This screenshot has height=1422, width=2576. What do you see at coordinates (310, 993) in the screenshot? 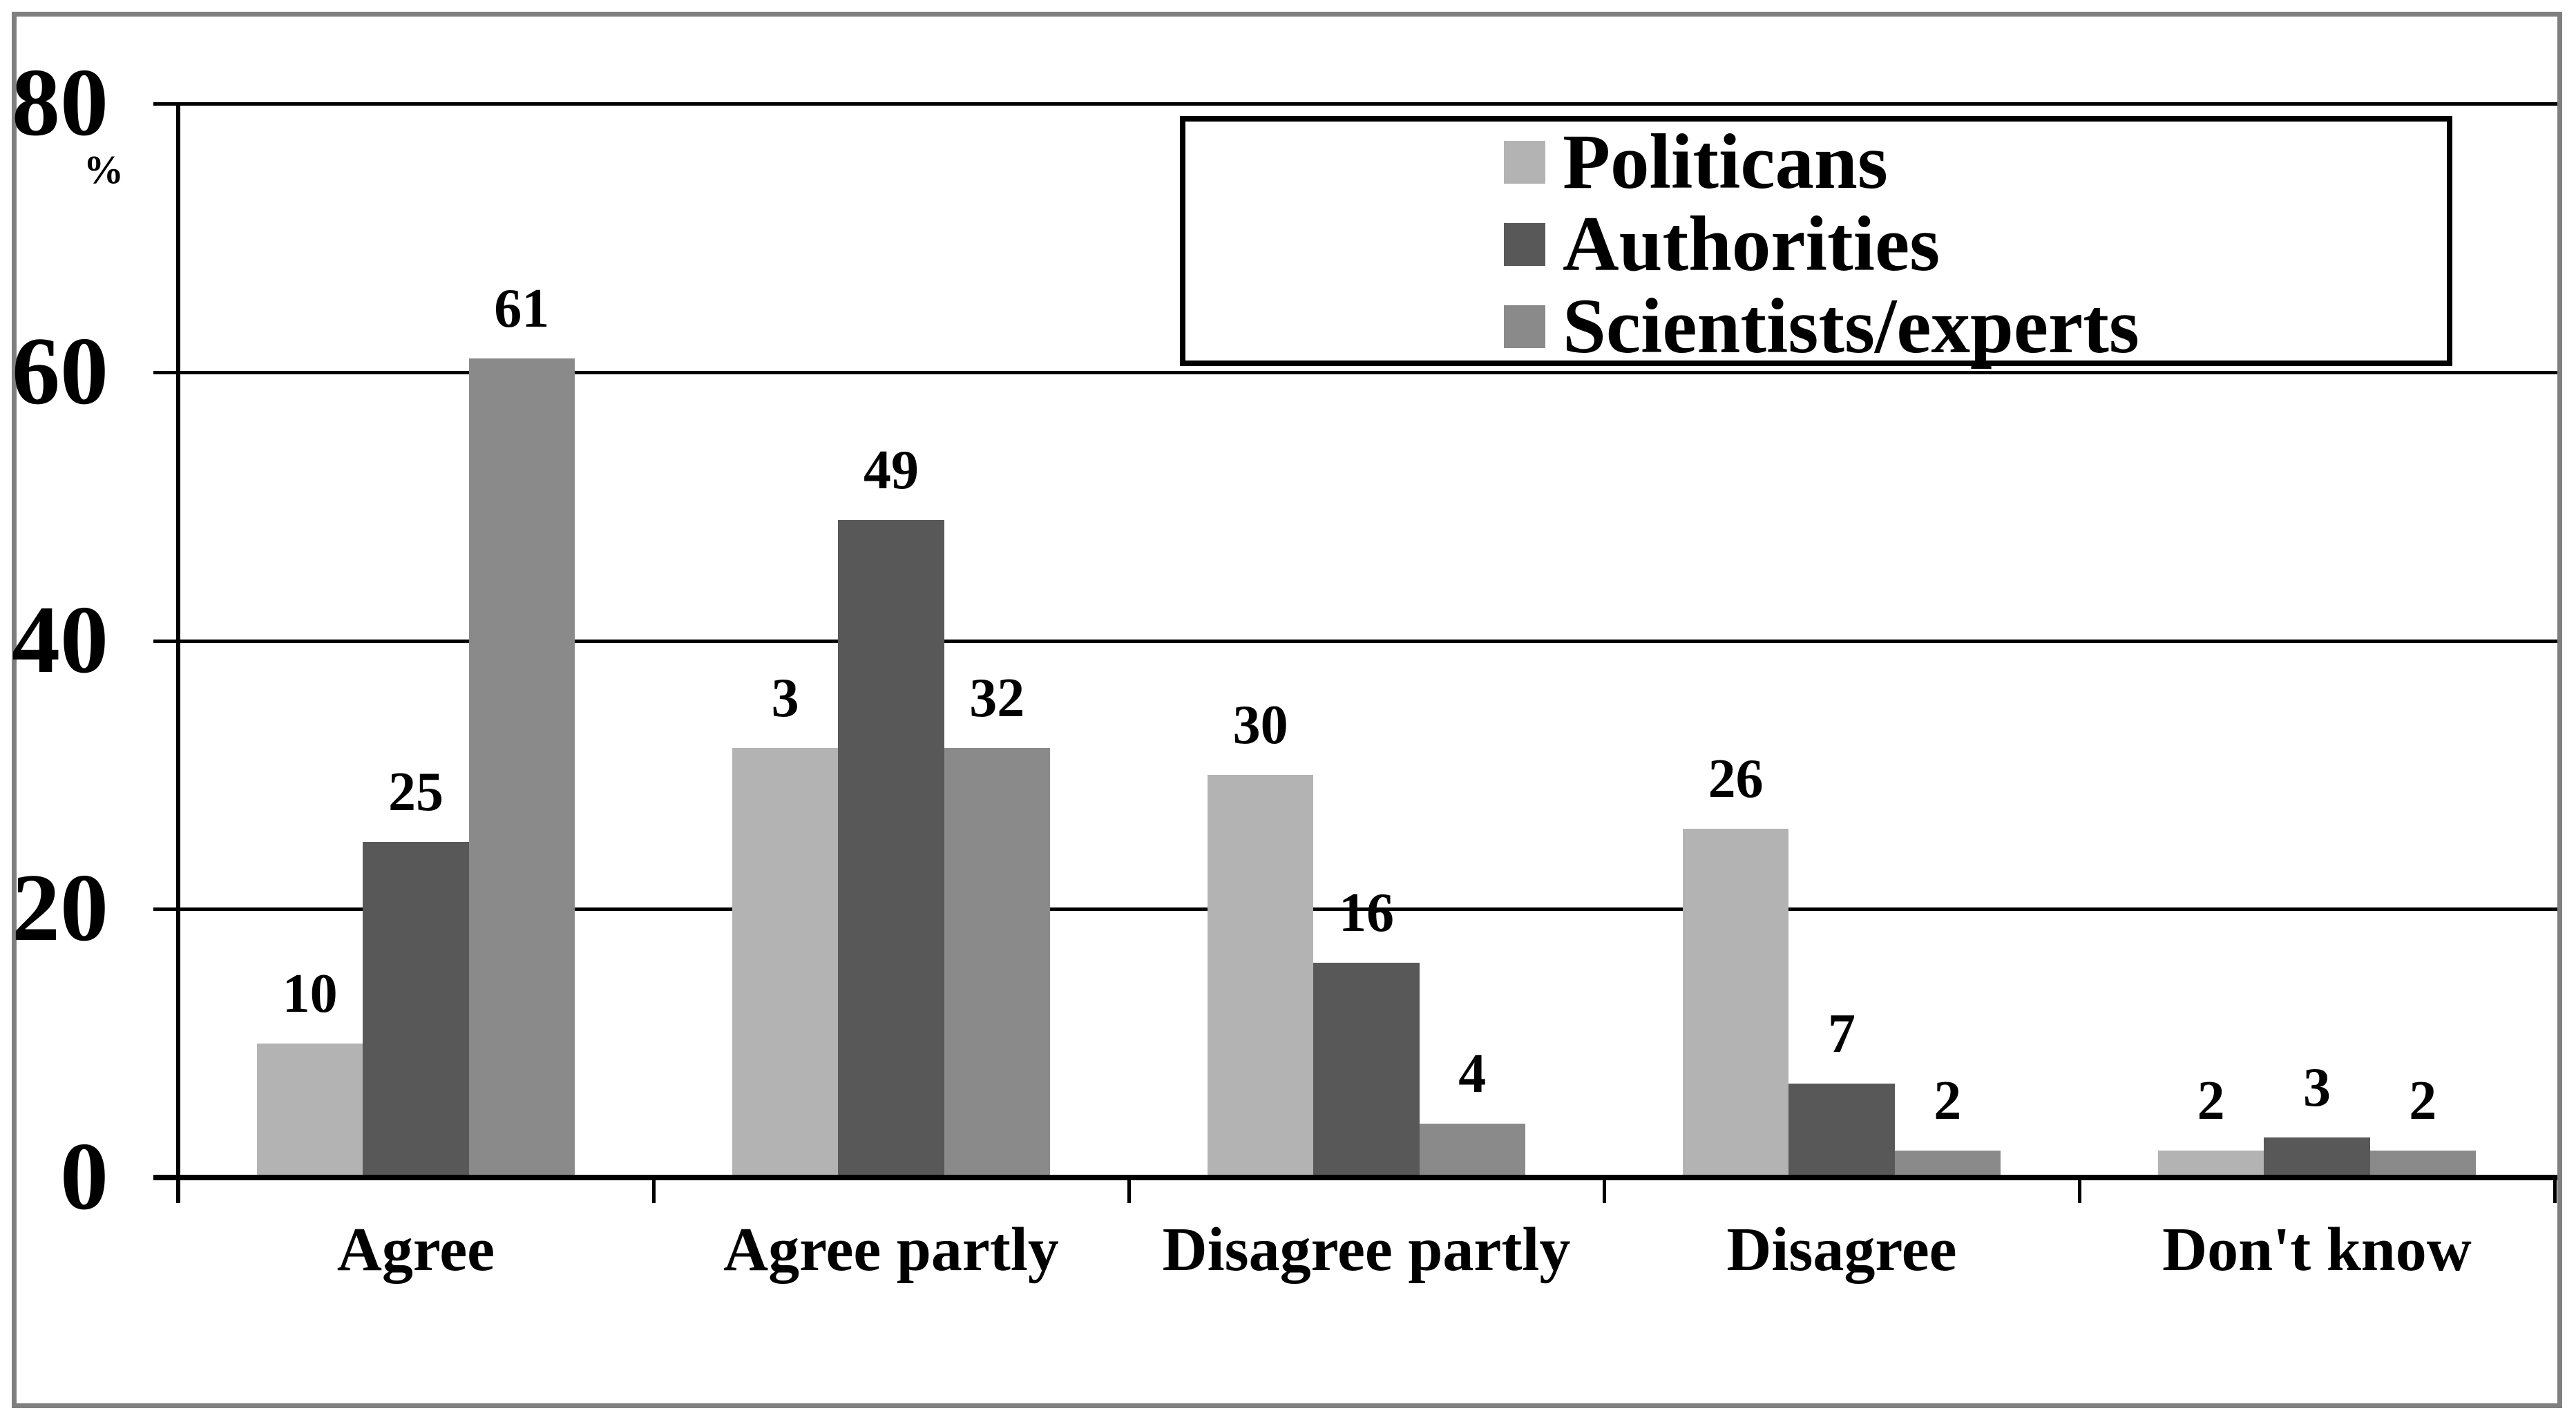
I see `bar-value-label-politicans-agree: 10` at bounding box center [310, 993].